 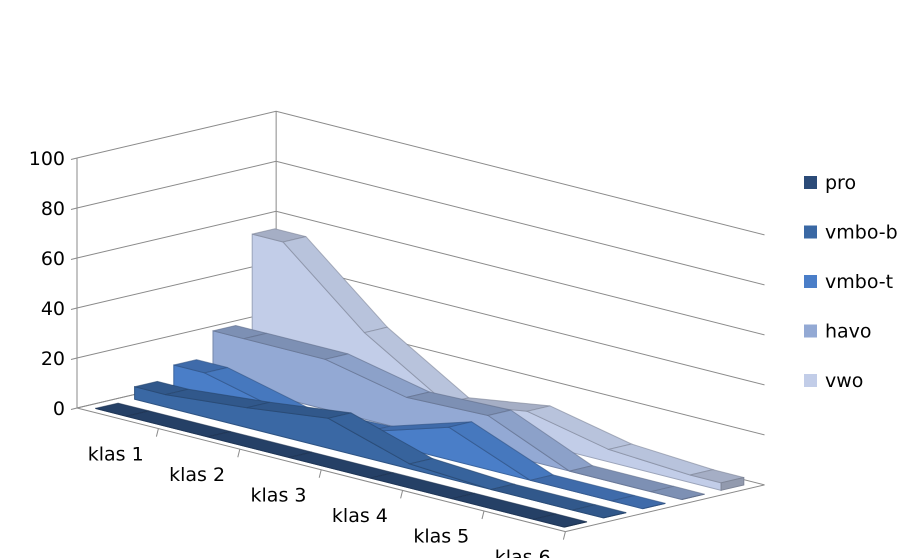 What do you see at coordinates (861, 233) in the screenshot?
I see `legend-label: vmbo-b` at bounding box center [861, 233].